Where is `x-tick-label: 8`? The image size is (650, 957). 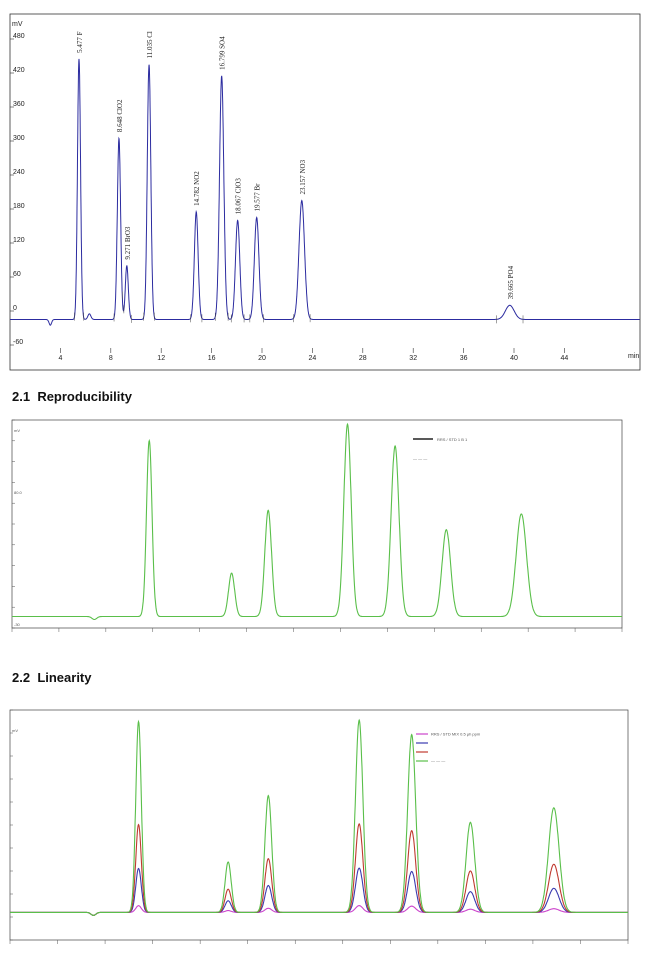
x-tick-label: 8 is located at coordinates (111, 358).